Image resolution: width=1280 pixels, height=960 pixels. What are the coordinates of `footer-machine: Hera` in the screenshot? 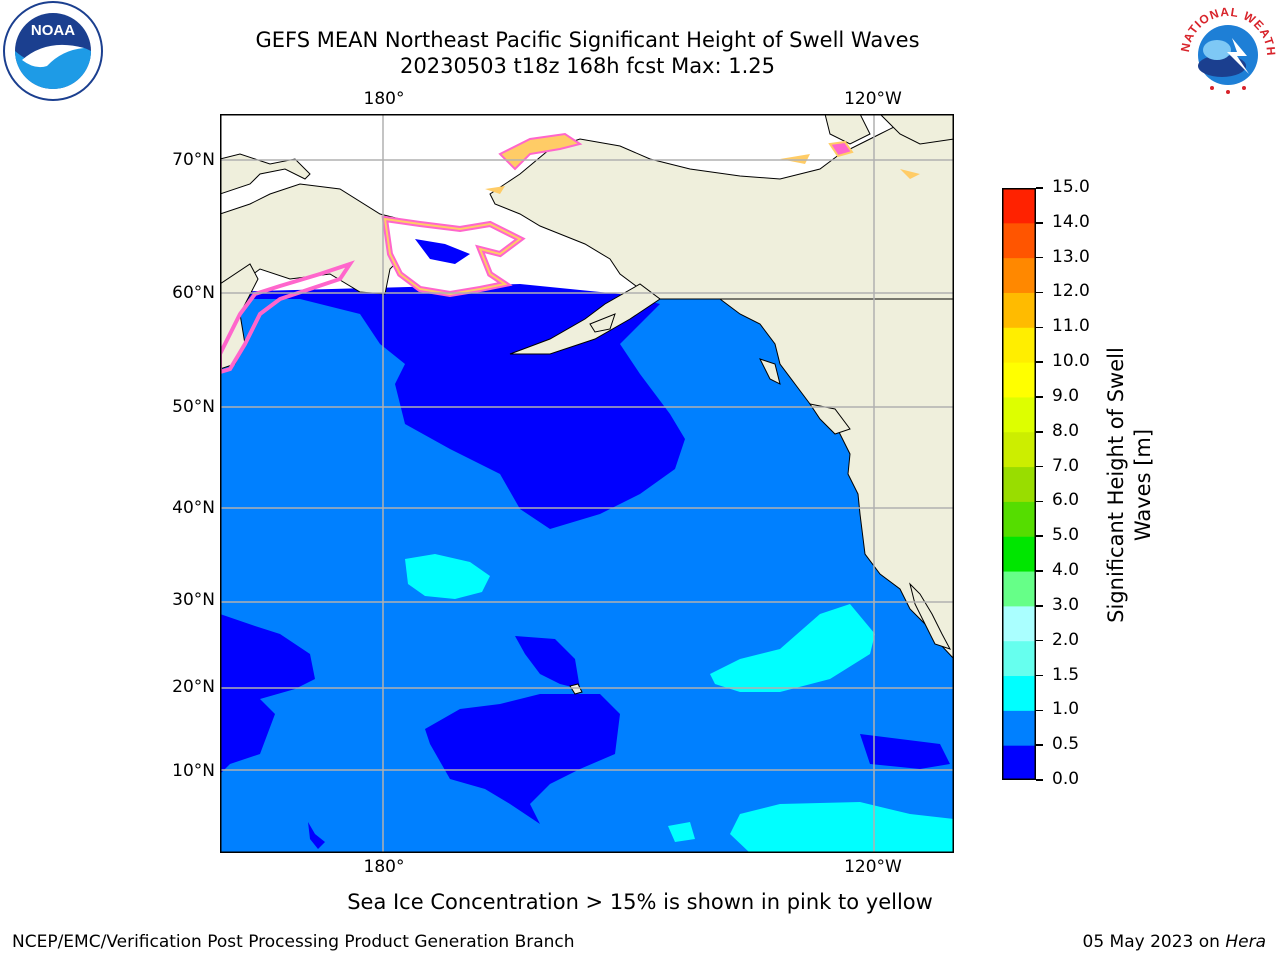 It's located at (1245, 942).